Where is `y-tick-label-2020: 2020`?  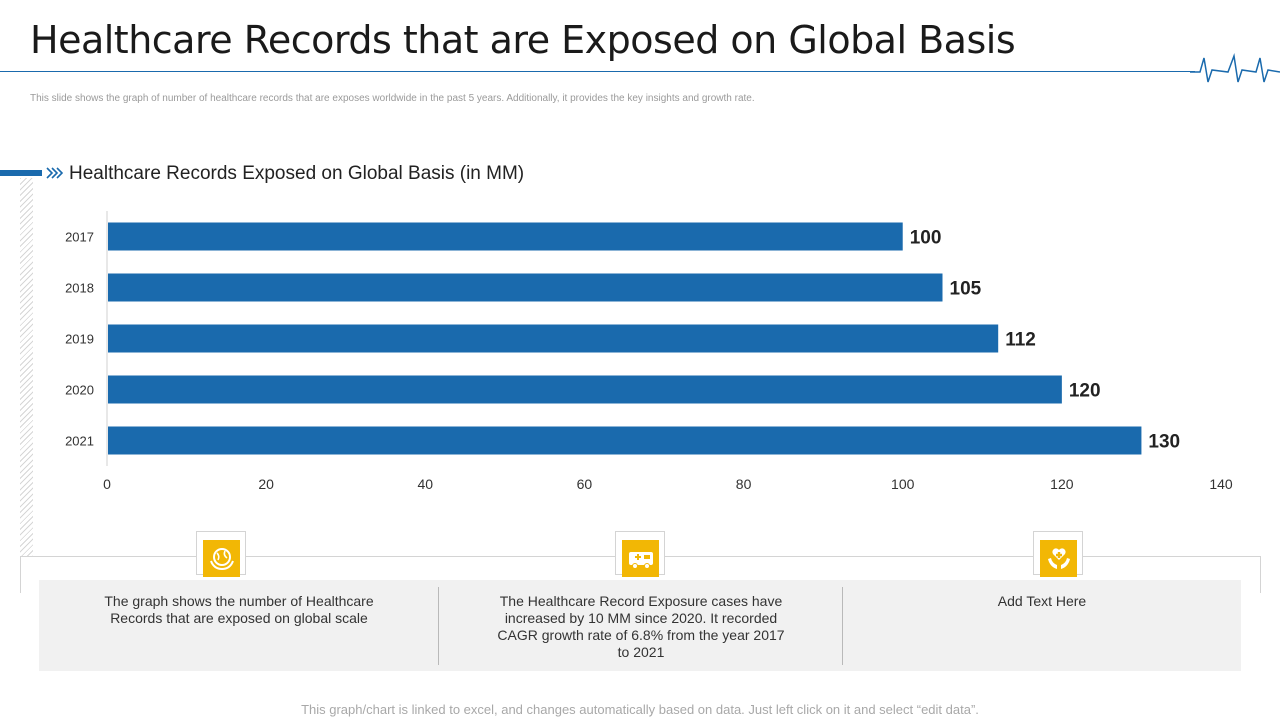
y-tick-label-2020: 2020 is located at coordinates (79, 390).